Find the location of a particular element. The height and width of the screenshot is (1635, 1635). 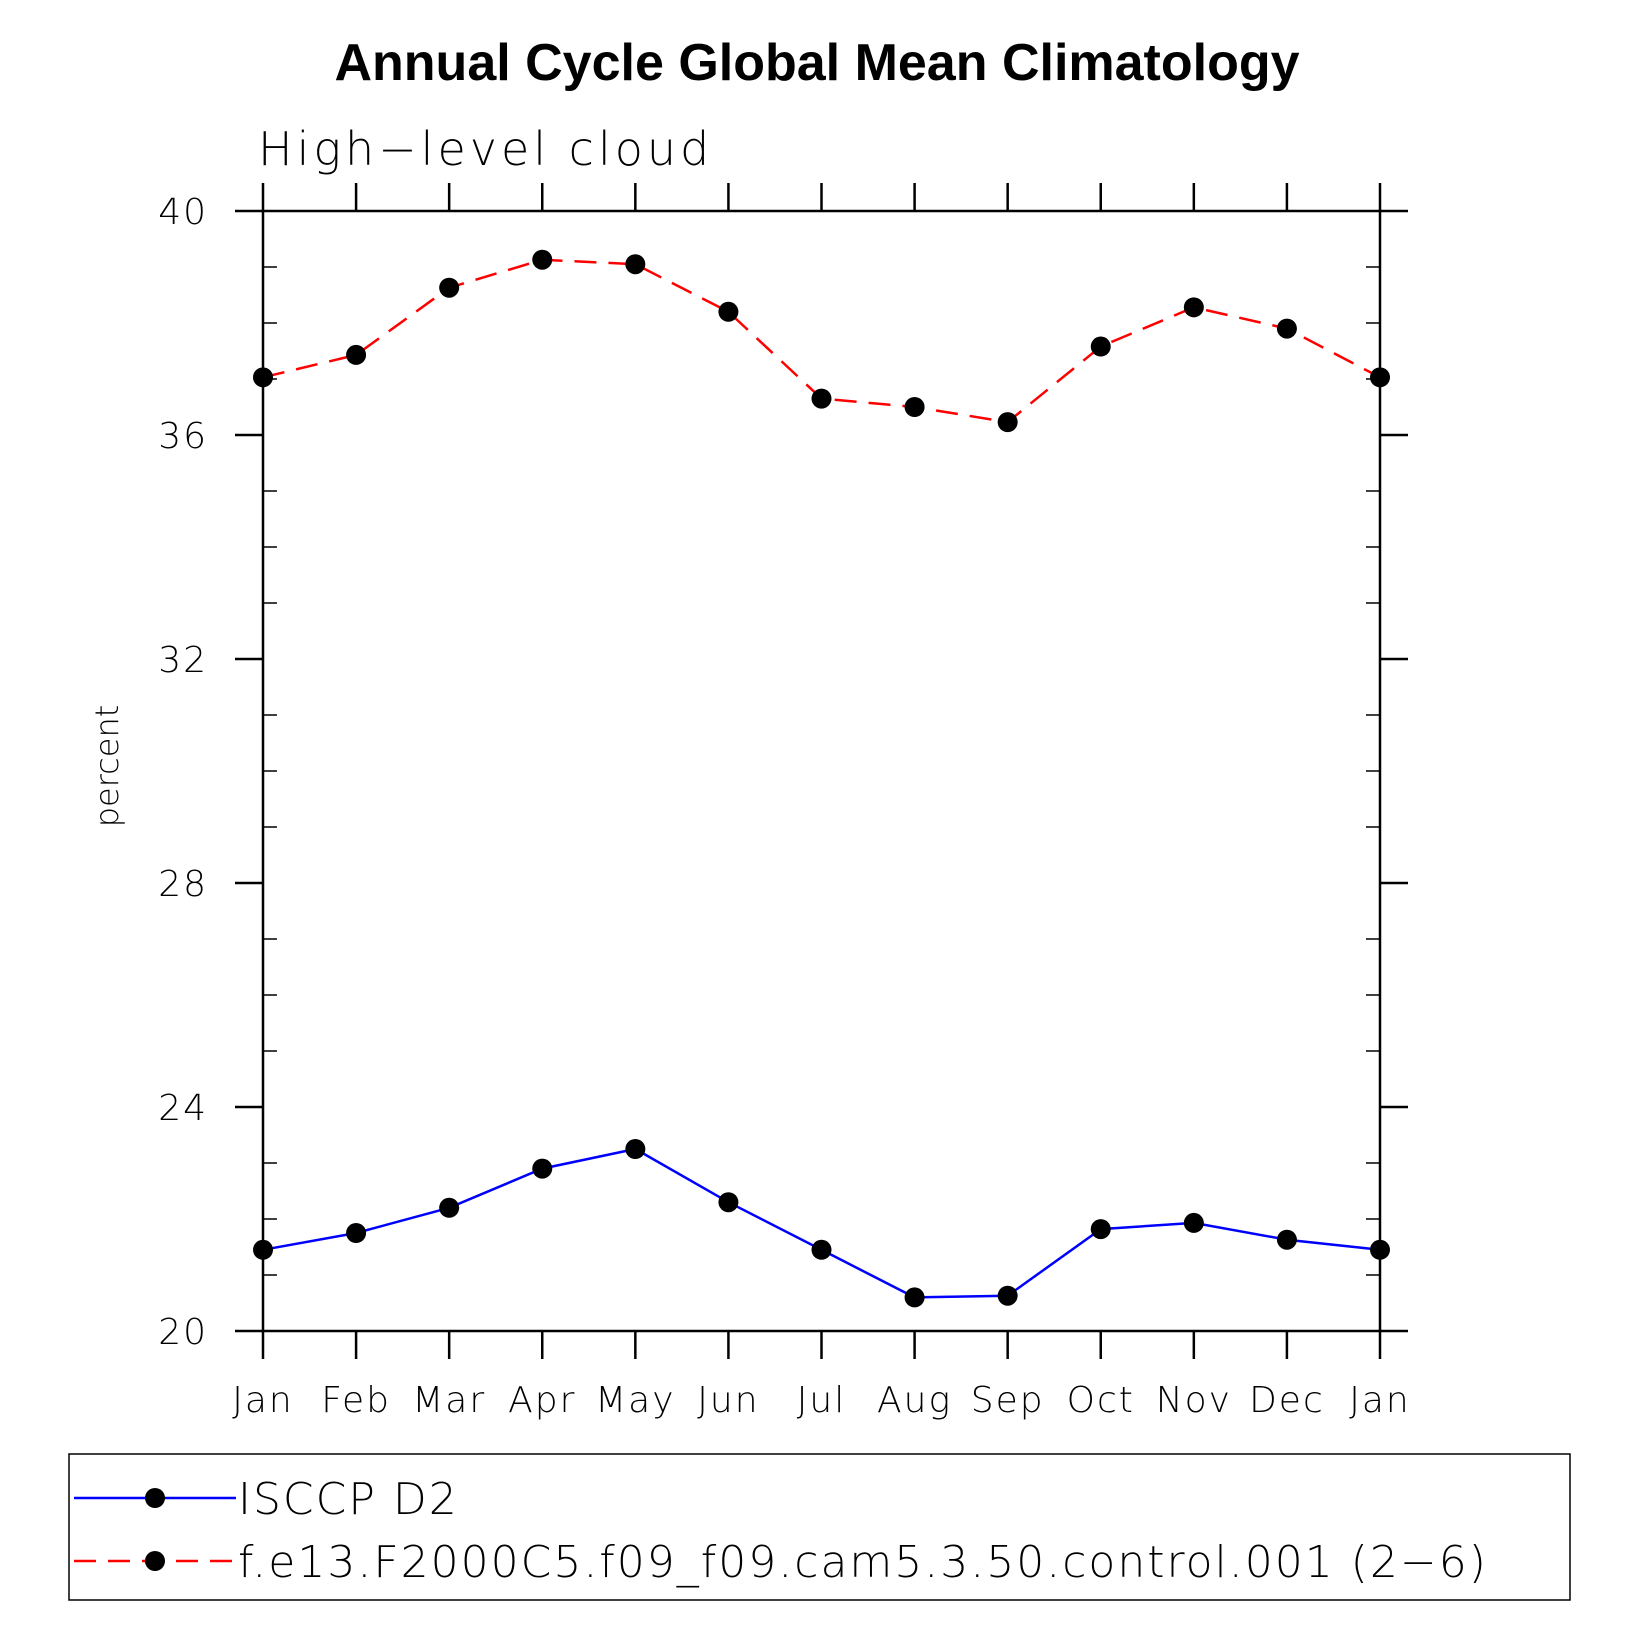

x-tick-label: Nov is located at coordinates (1194, 1400).